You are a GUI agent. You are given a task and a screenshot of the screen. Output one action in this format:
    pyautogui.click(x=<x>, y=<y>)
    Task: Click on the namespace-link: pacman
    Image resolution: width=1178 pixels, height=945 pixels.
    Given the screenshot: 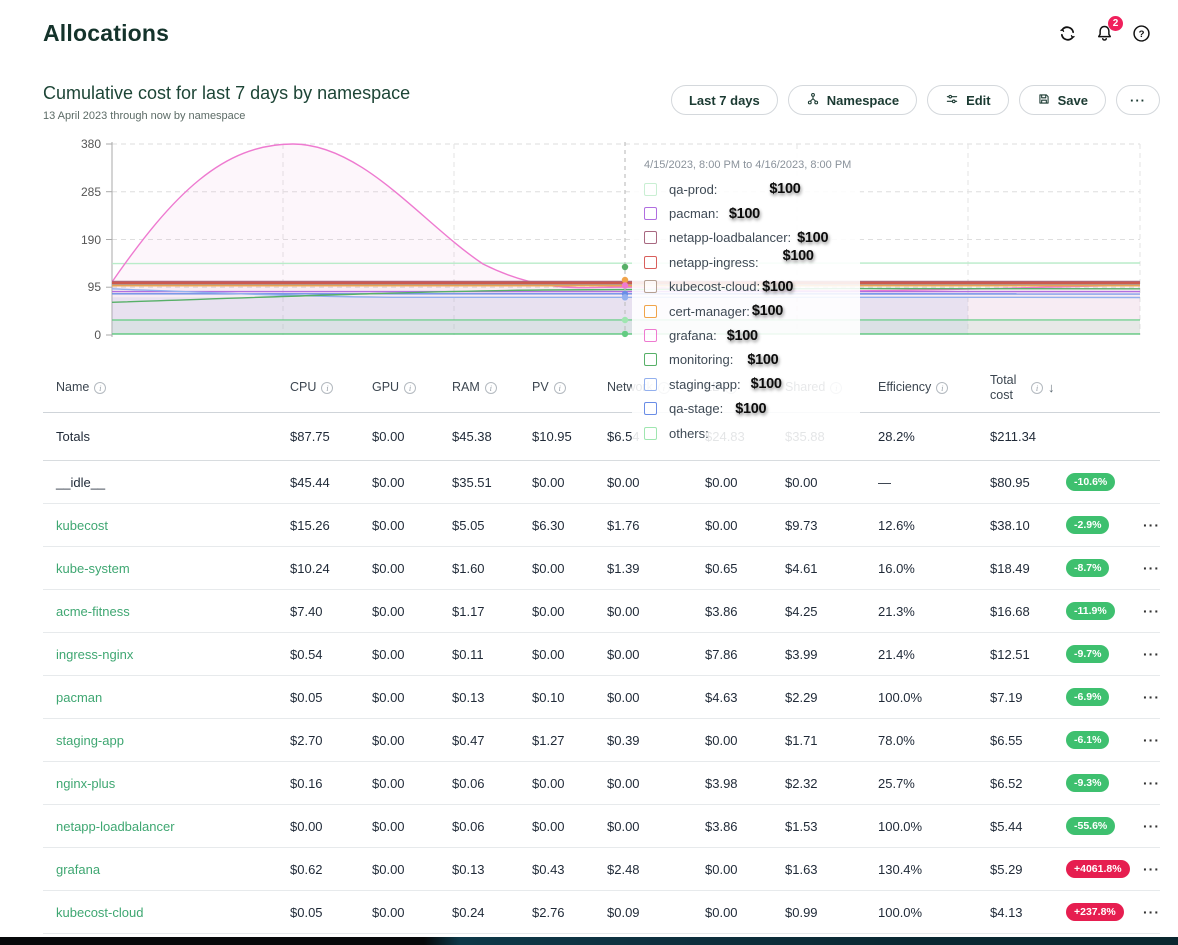 What is the action you would take?
    pyautogui.click(x=79, y=697)
    